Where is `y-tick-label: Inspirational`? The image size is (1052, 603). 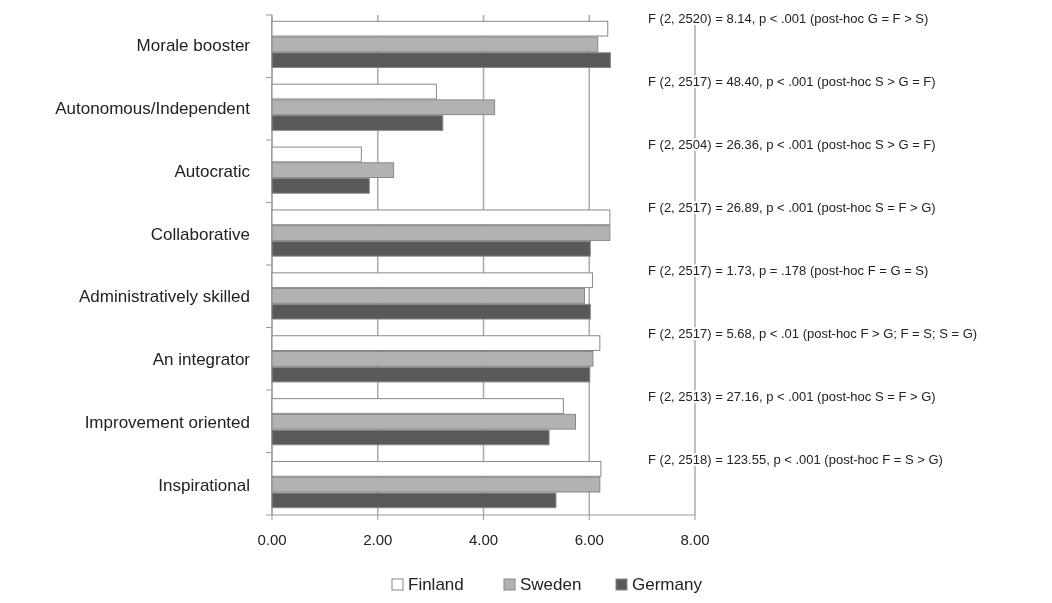
y-tick-label: Inspirational is located at coordinates (204, 486).